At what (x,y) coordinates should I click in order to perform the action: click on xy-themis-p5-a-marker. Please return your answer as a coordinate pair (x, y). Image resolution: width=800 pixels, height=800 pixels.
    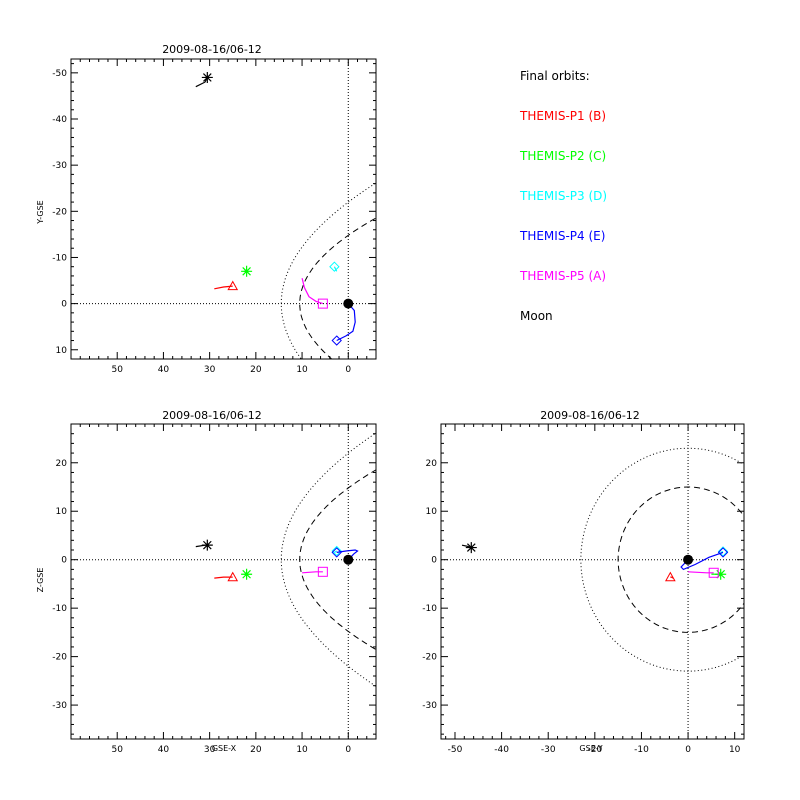
    Looking at the image, I should click on (322, 303).